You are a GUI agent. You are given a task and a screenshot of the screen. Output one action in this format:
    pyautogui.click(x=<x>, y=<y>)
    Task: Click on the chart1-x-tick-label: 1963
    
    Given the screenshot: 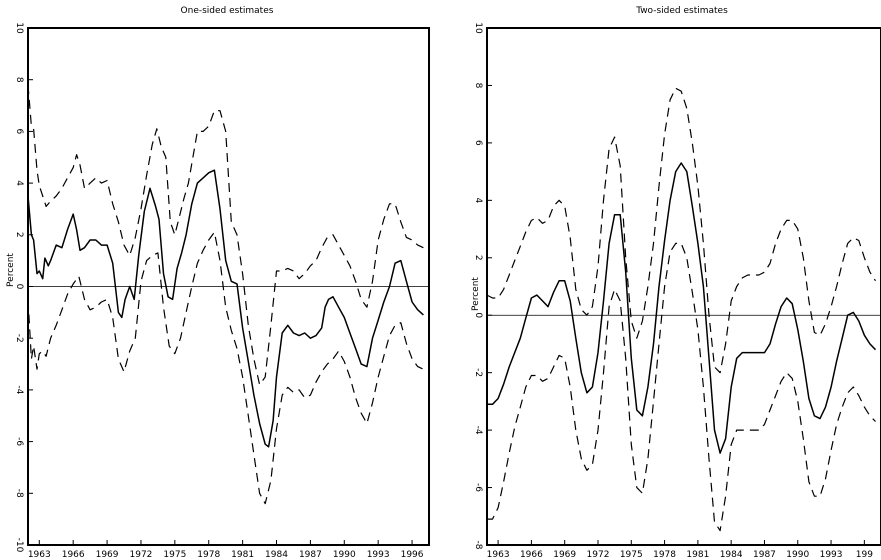 What is the action you would take?
    pyautogui.click(x=498, y=555)
    